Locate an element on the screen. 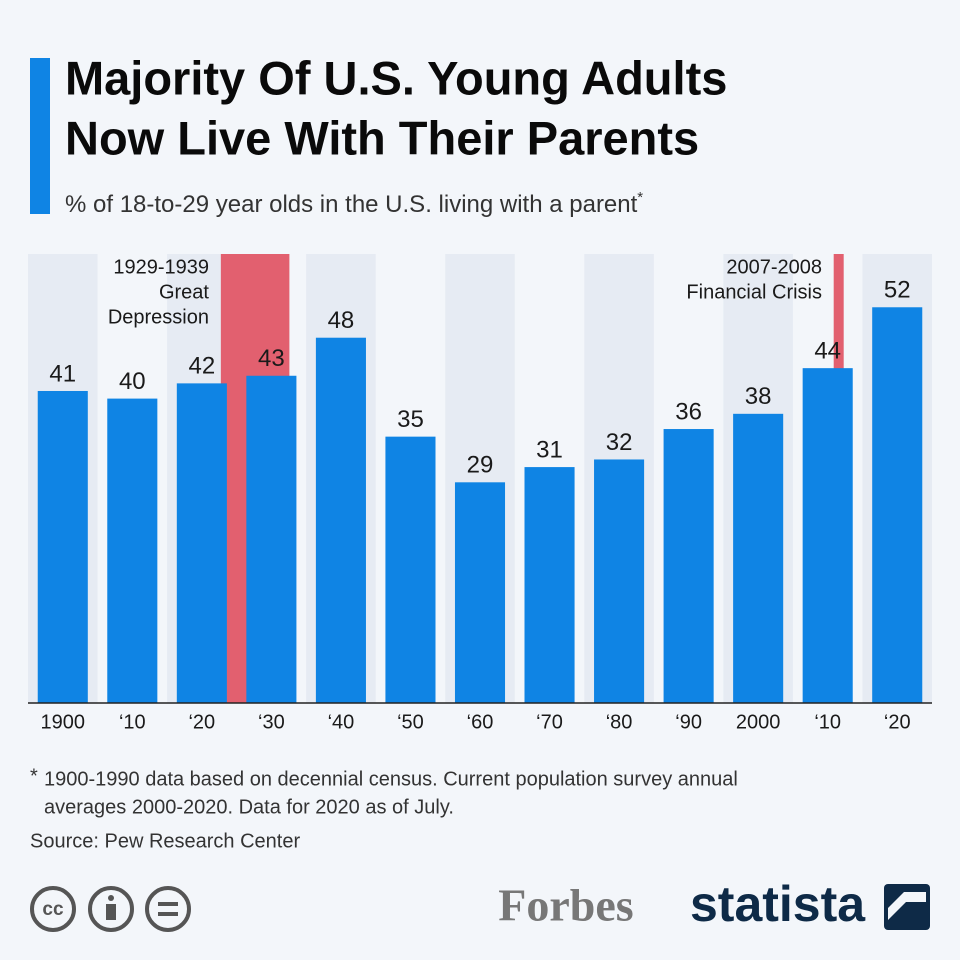 The width and height of the screenshot is (960, 960). value-label: 42 is located at coordinates (201, 366).